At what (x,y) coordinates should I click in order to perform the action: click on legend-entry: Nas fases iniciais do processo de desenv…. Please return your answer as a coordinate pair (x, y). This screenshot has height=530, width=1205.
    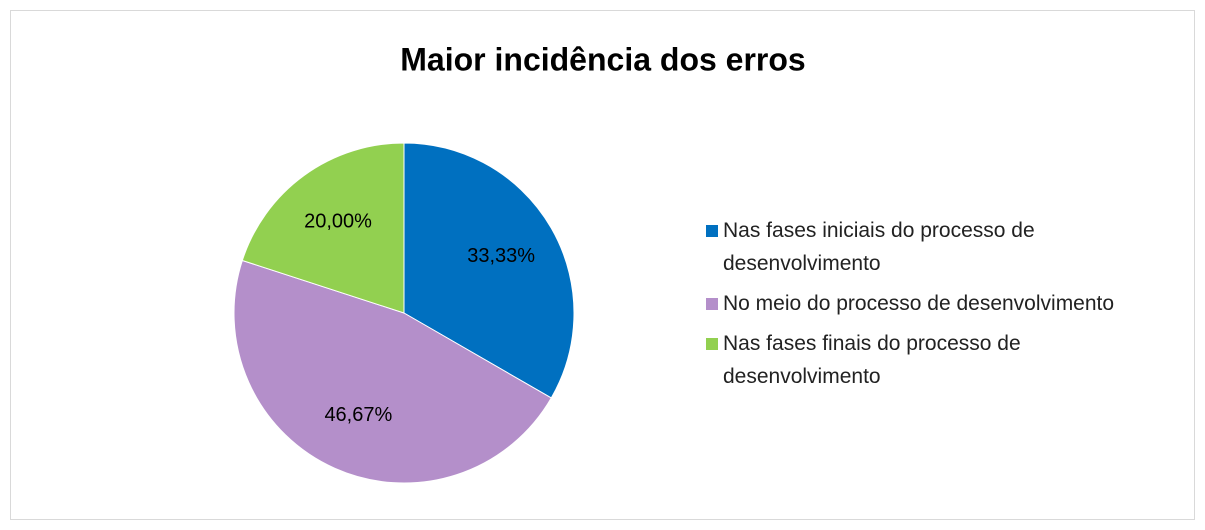
    Looking at the image, I should click on (916, 247).